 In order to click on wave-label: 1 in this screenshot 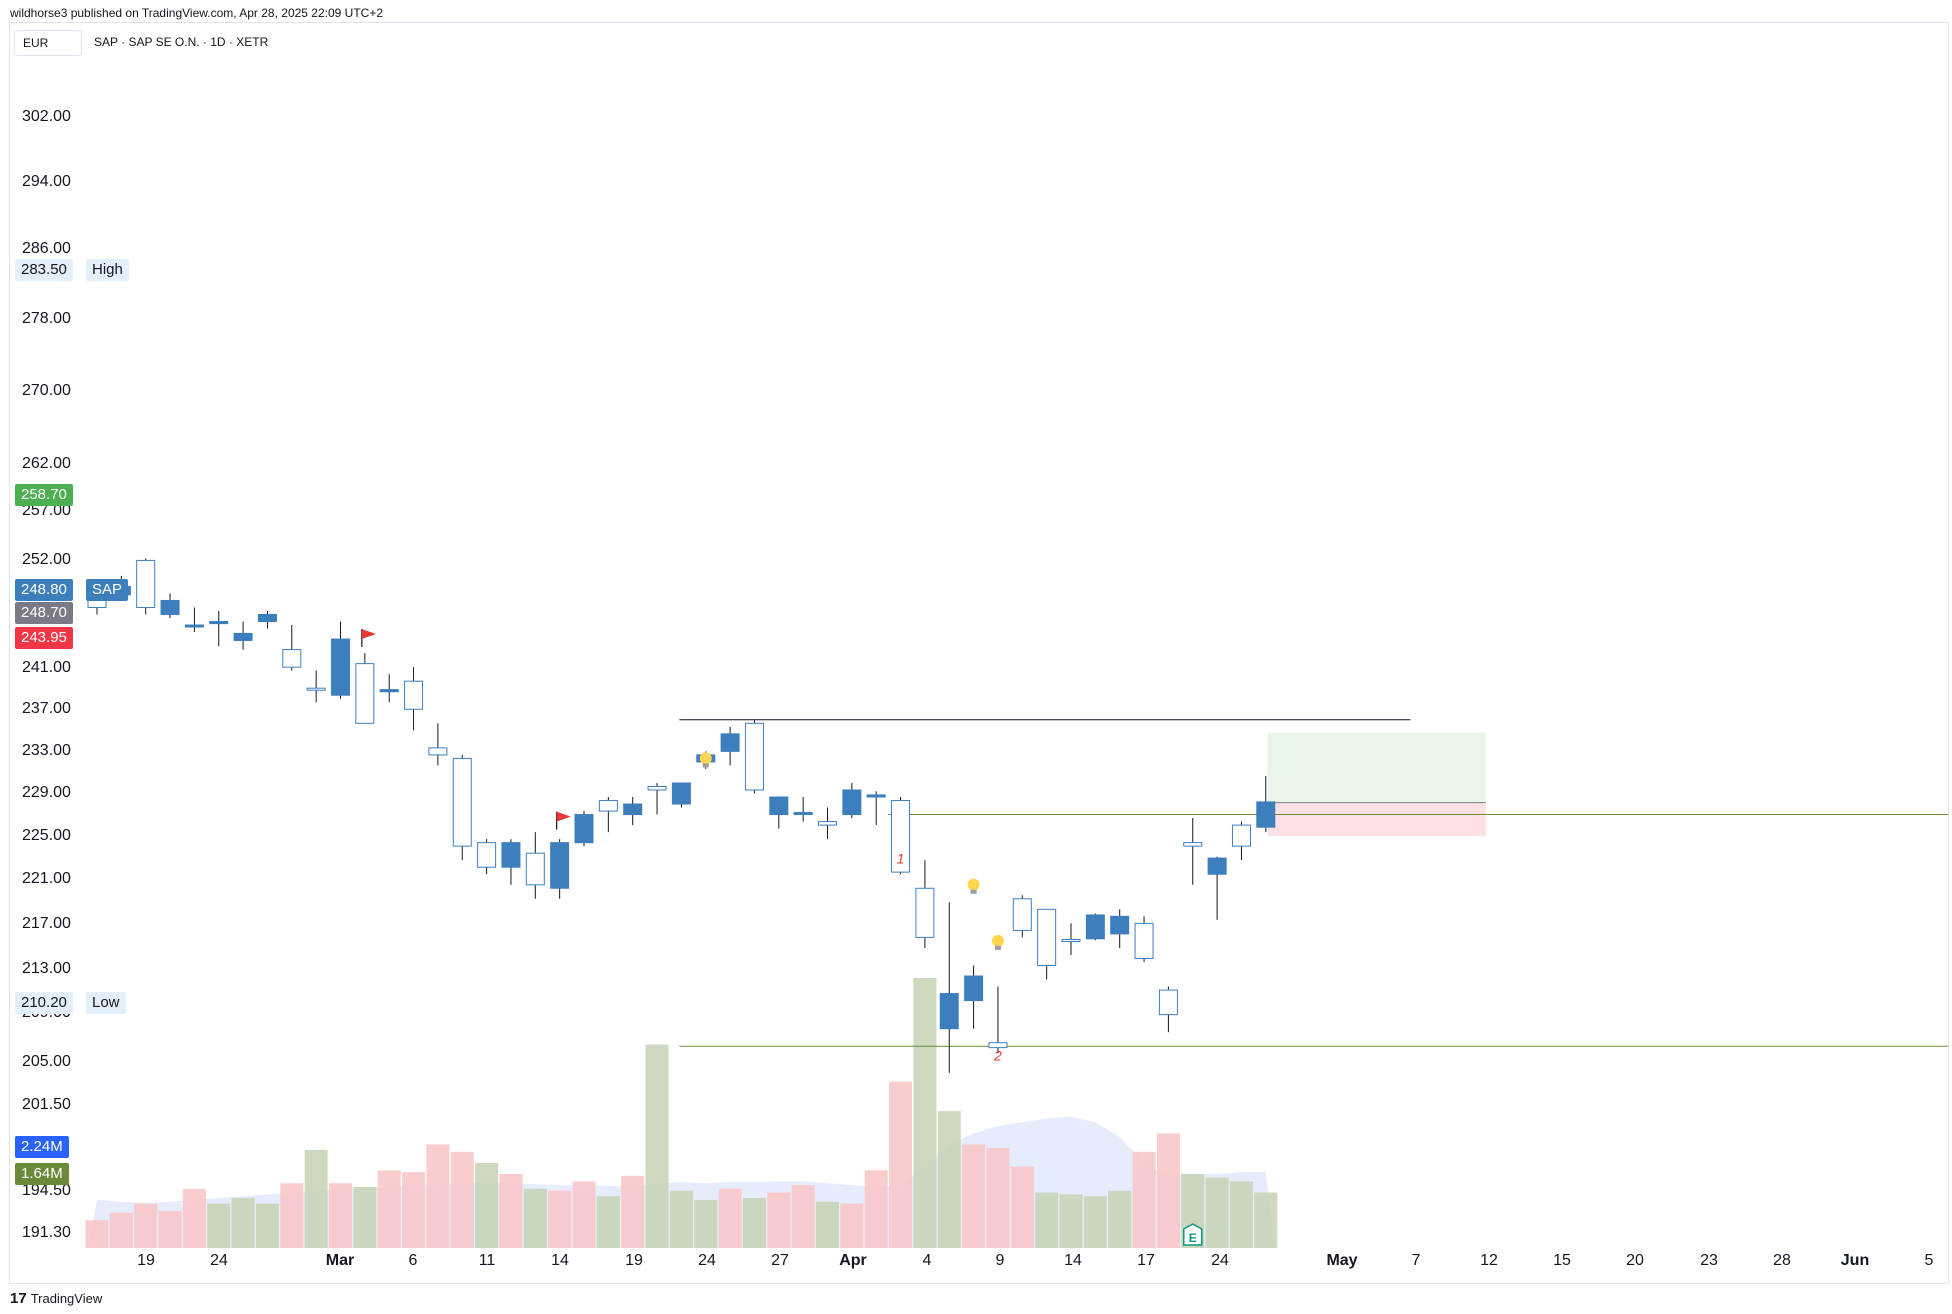, I will do `click(901, 859)`.